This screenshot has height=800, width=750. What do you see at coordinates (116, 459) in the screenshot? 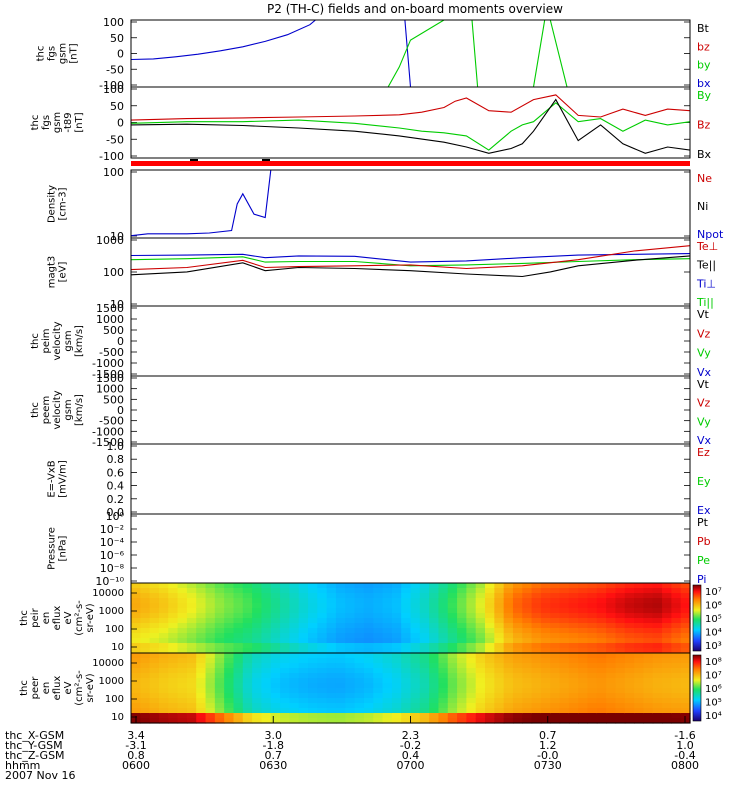
I see `y-tick-label: 0.8` at bounding box center [116, 459].